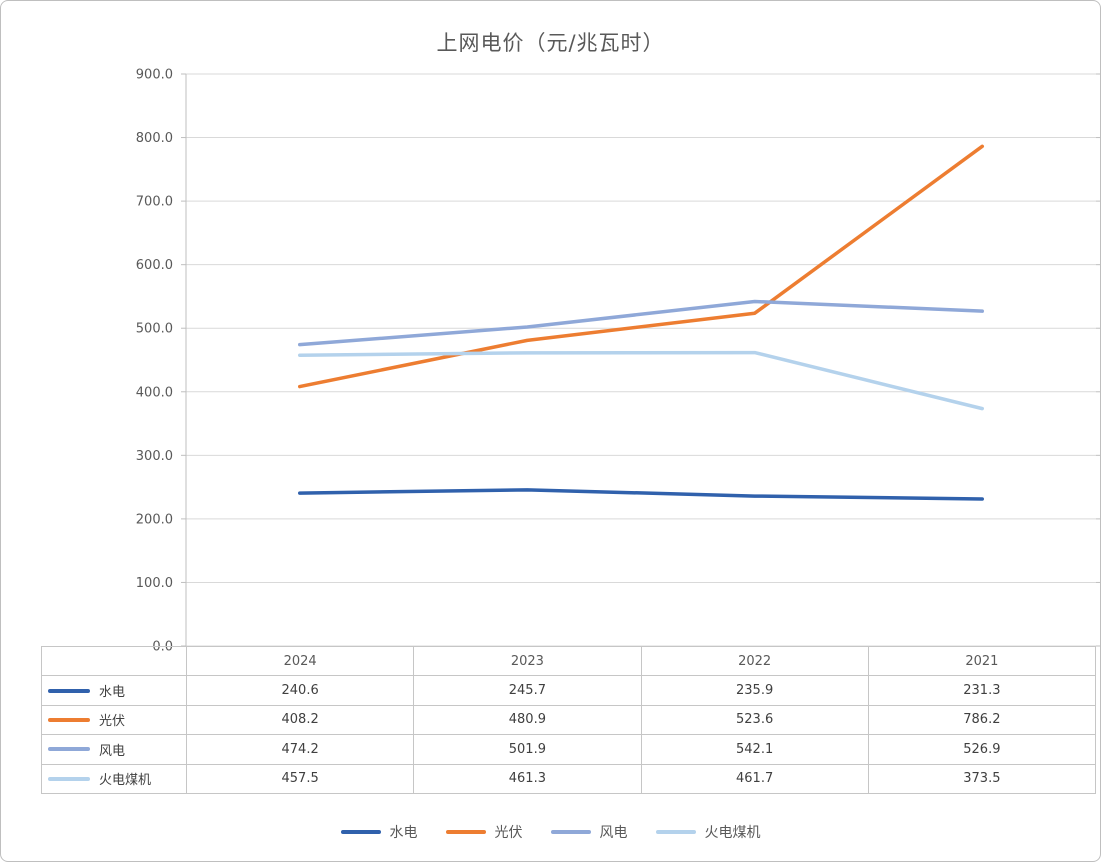 This screenshot has width=1101, height=862. I want to click on table-row: 水电 240.6 245.7 235.9 231.3, so click(569, 690).